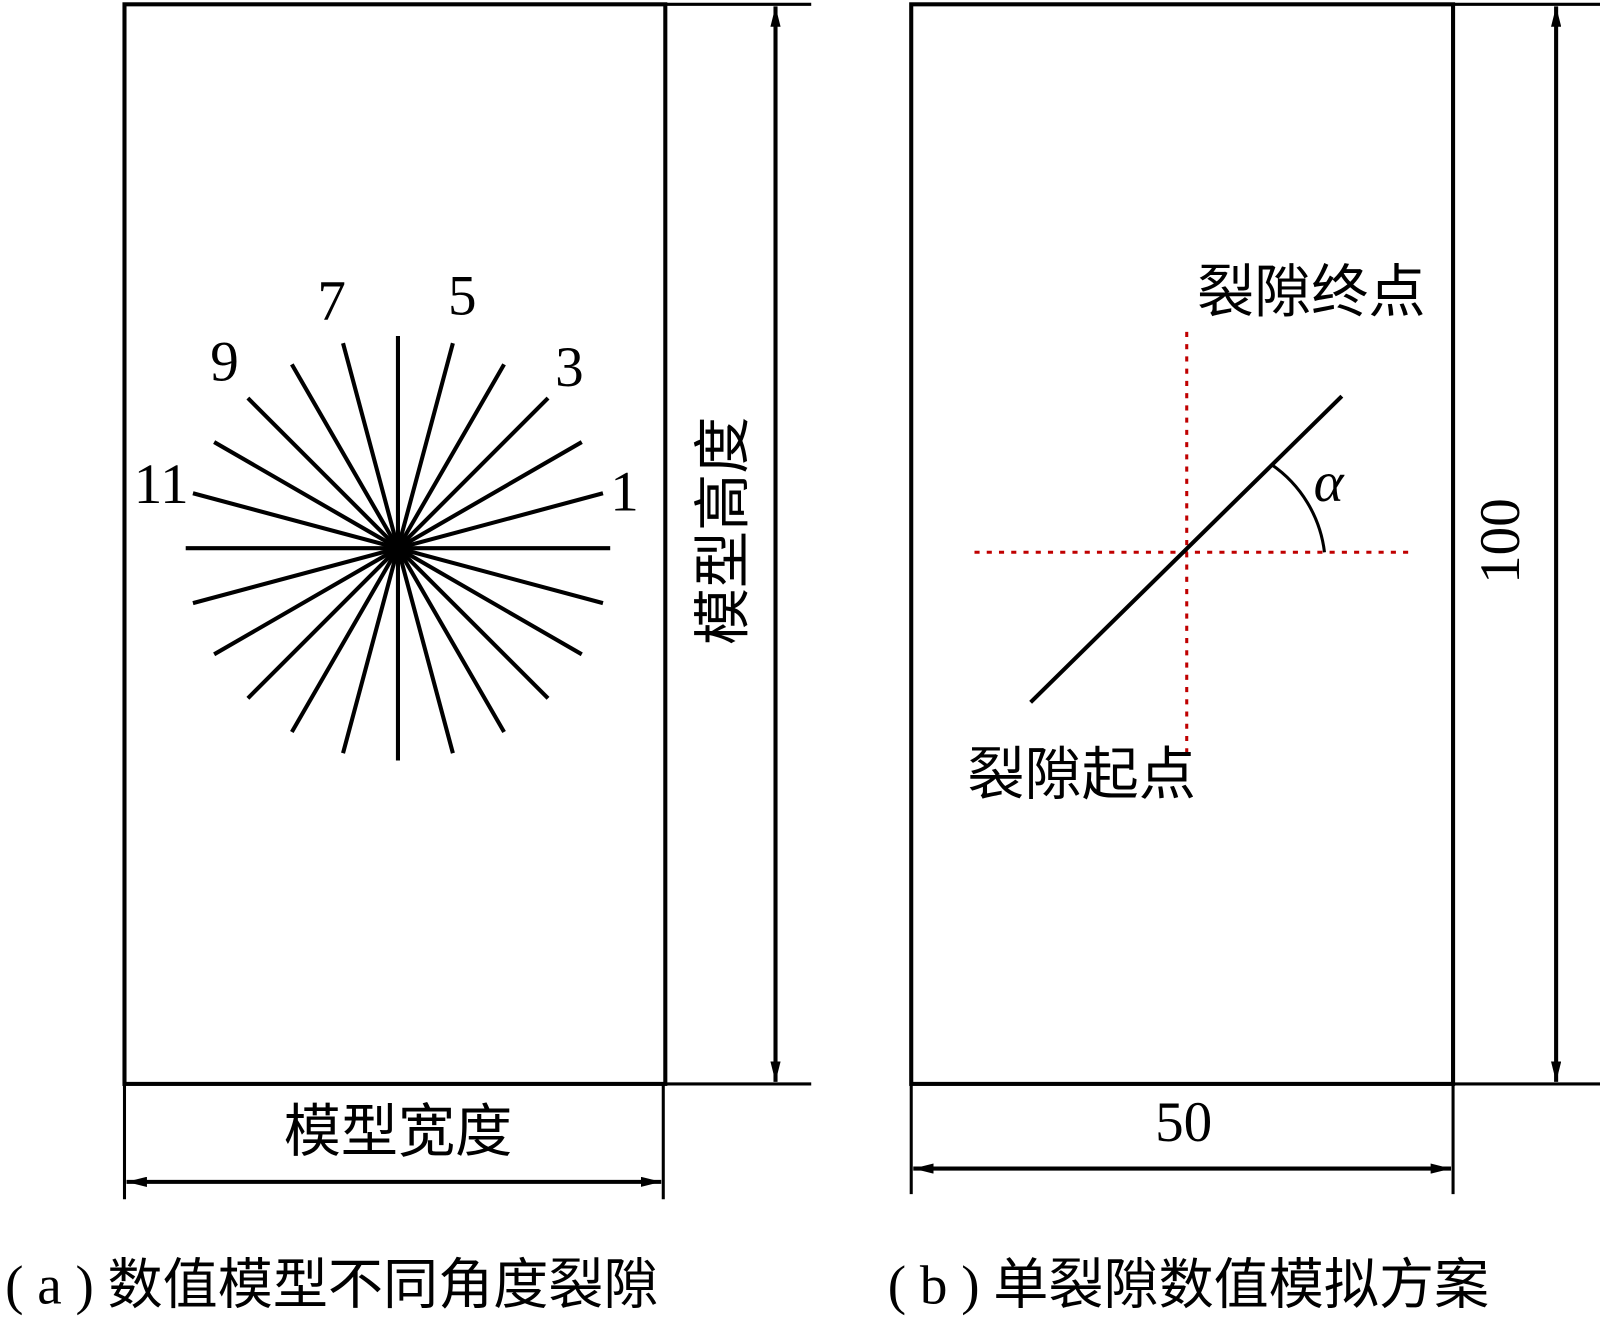 This screenshot has width=1600, height=1327. What do you see at coordinates (1298, 508) in the screenshot?
I see `angle-arc` at bounding box center [1298, 508].